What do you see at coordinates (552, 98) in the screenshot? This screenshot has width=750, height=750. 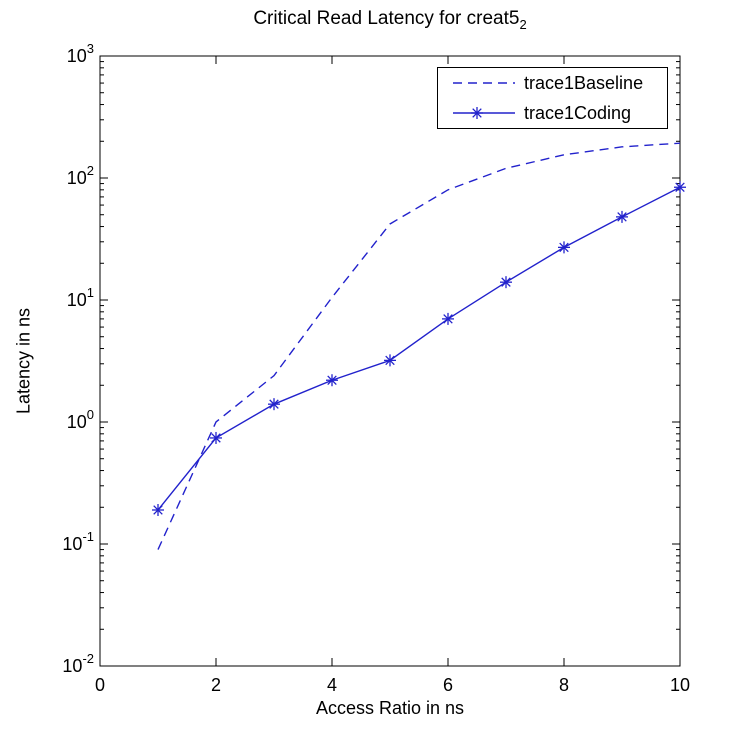 I see `legend: trace1Baseline trace1Coding` at bounding box center [552, 98].